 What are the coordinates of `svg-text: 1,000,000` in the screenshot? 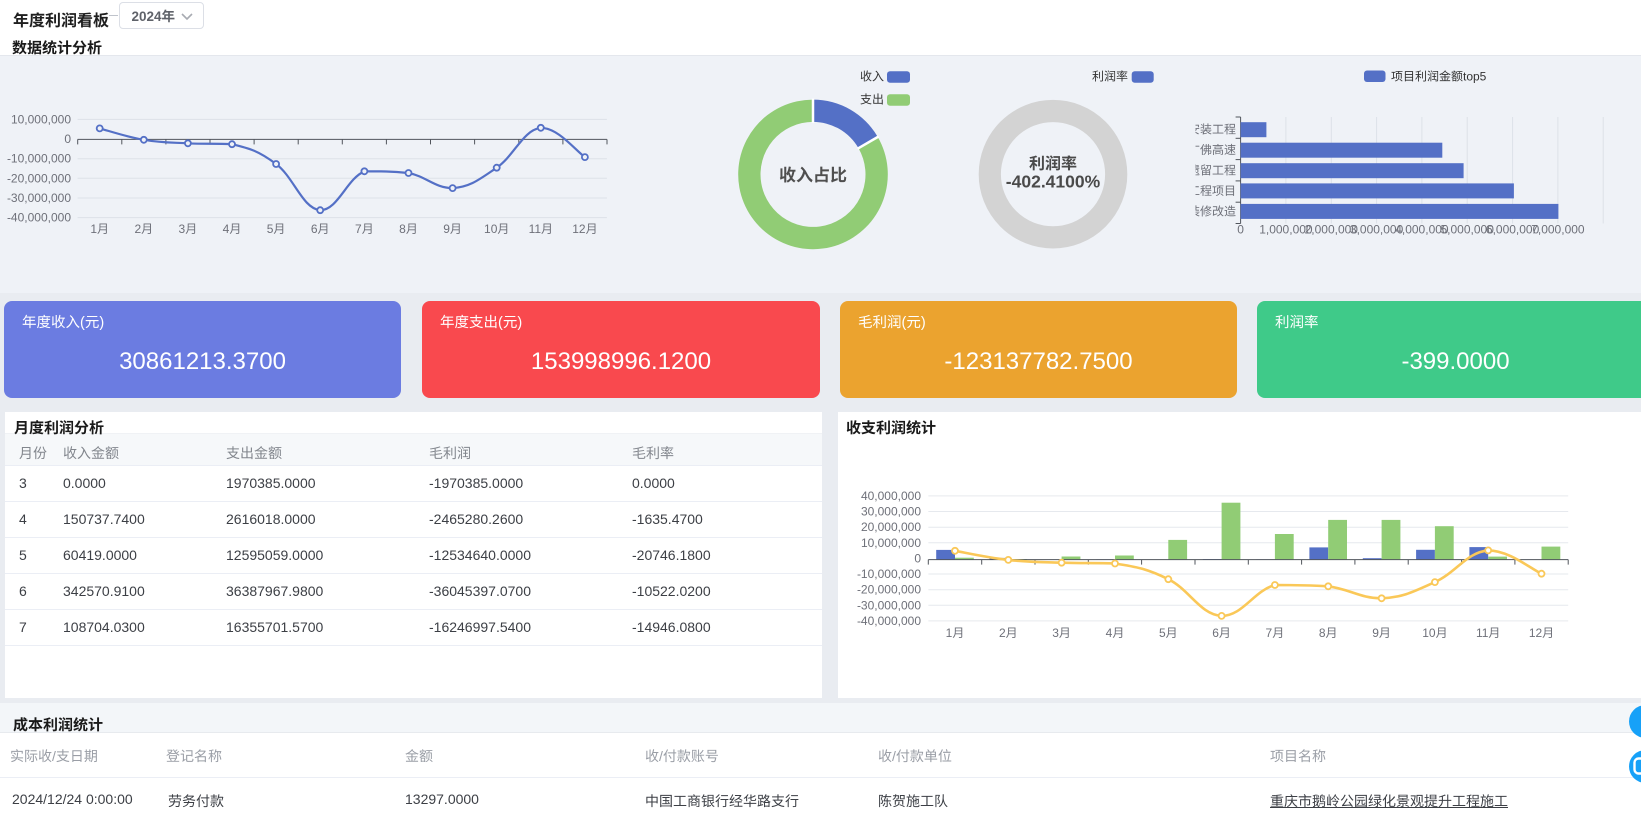 It's located at (1286, 230).